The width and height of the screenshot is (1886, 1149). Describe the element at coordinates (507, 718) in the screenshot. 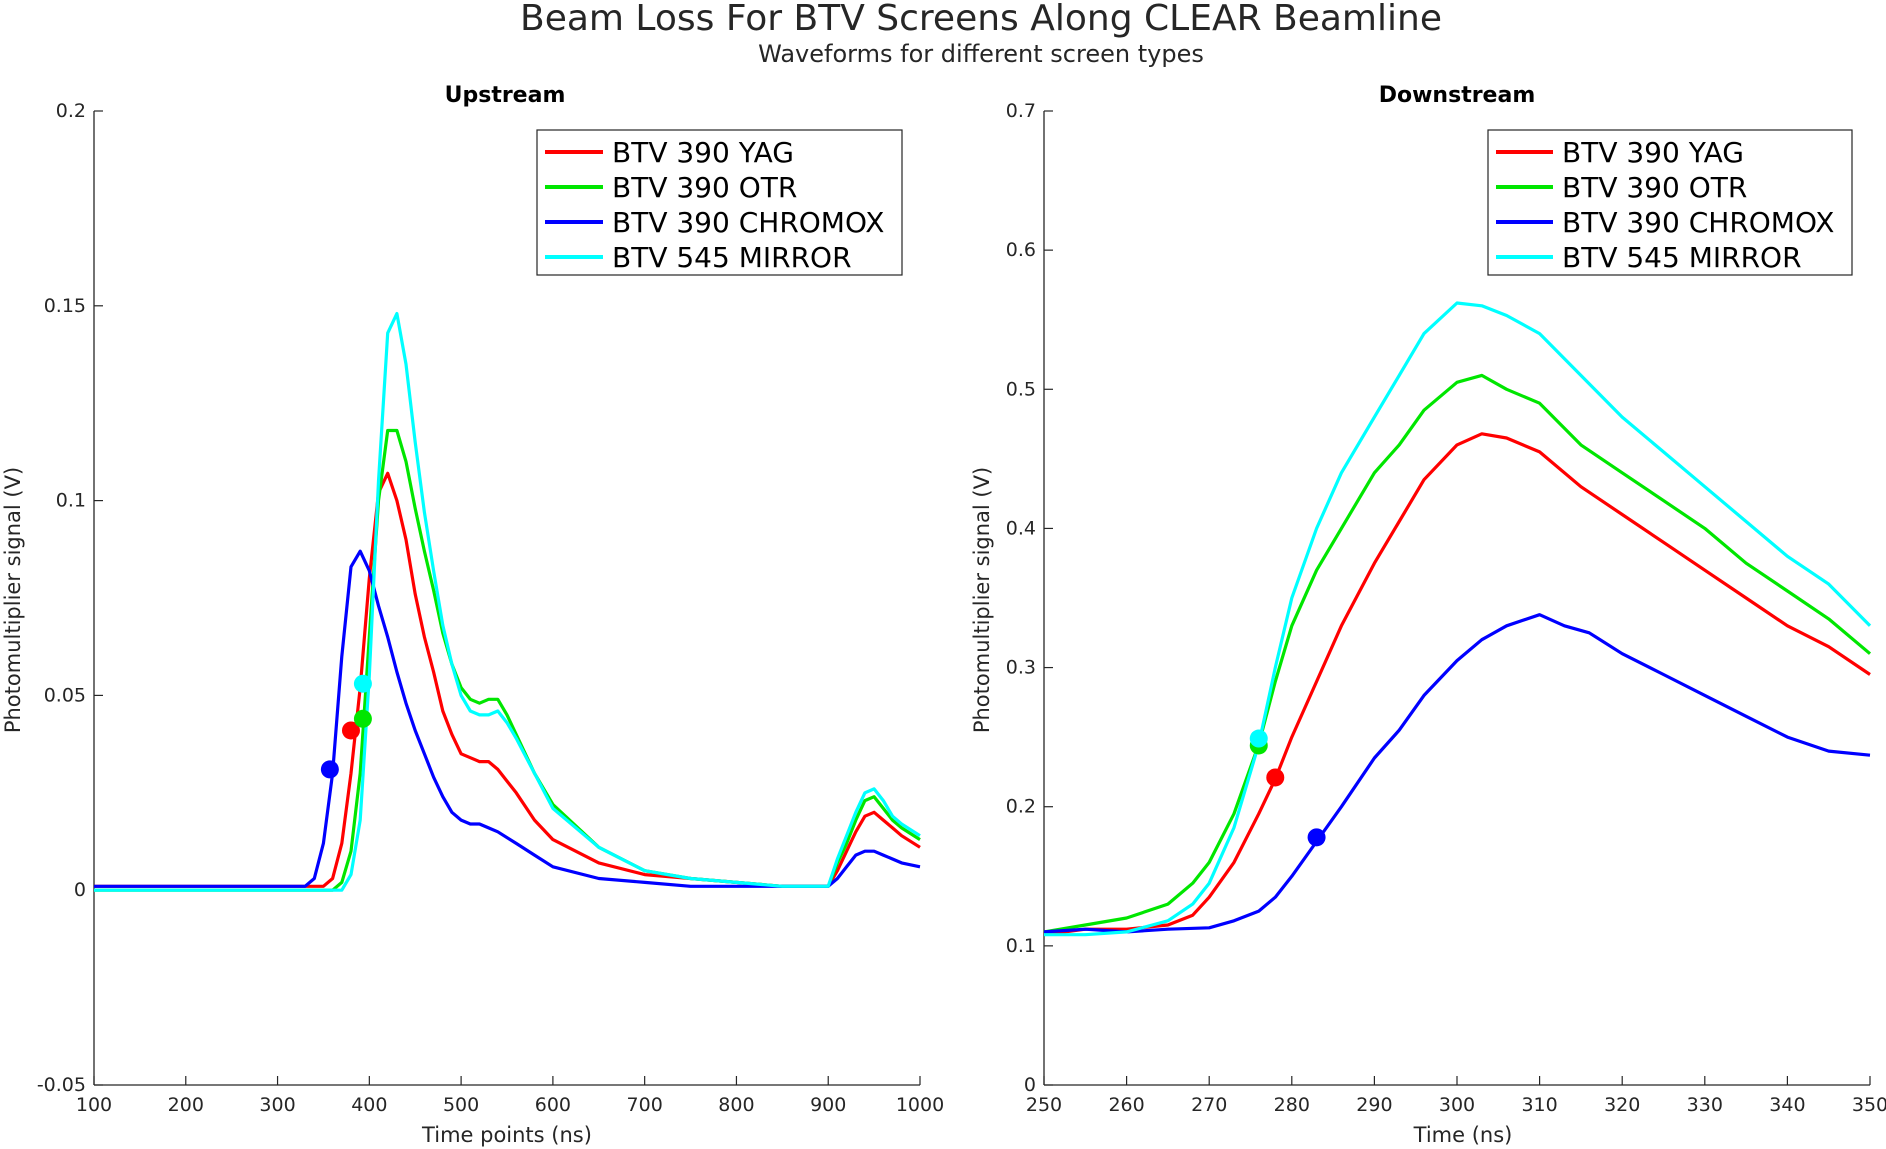

I see `upstream-series-btv-390-chromox` at that location.